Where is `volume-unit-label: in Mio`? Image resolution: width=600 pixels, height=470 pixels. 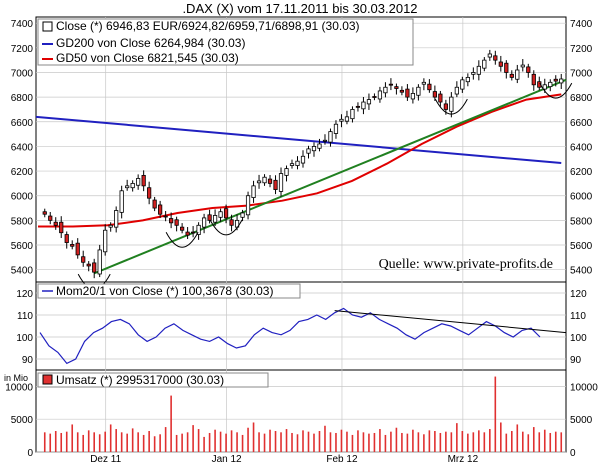 volume-unit-label: in Mio is located at coordinates (16, 378).